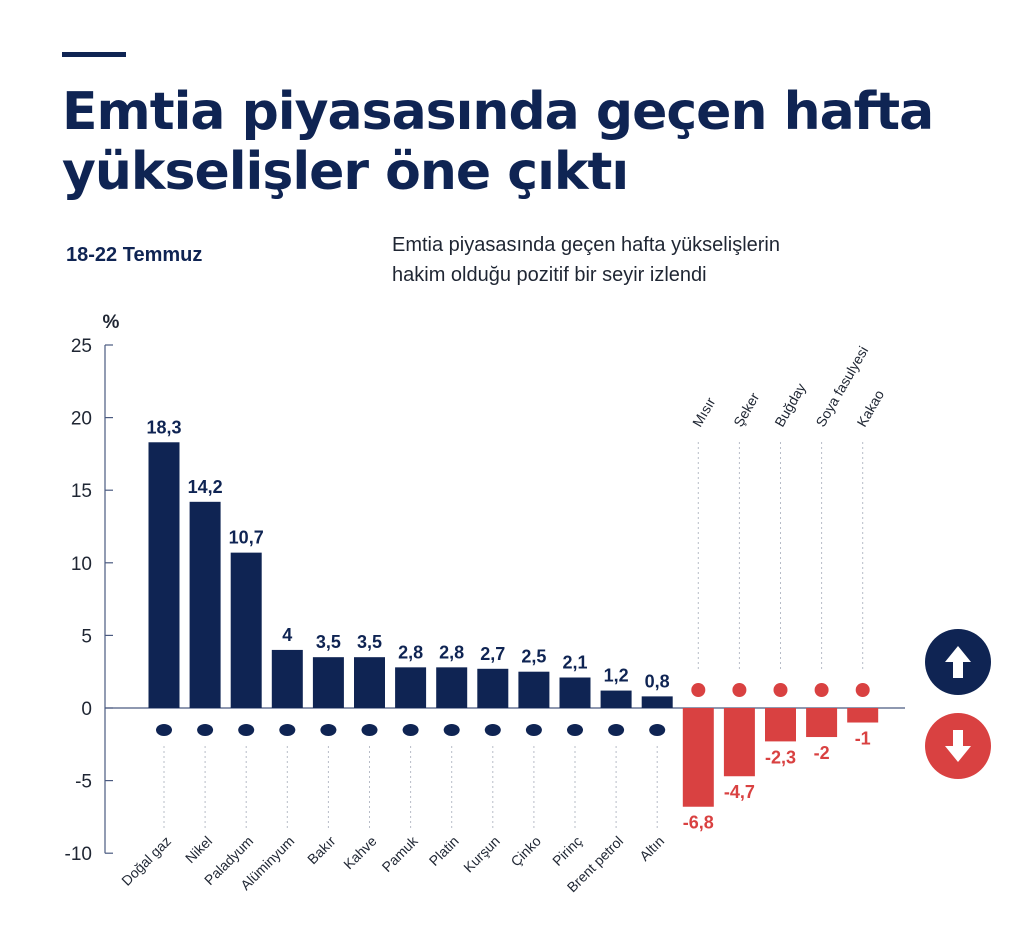 This screenshot has height=944, width=1024. I want to click on rice-sack-icon, so click(575, 730).